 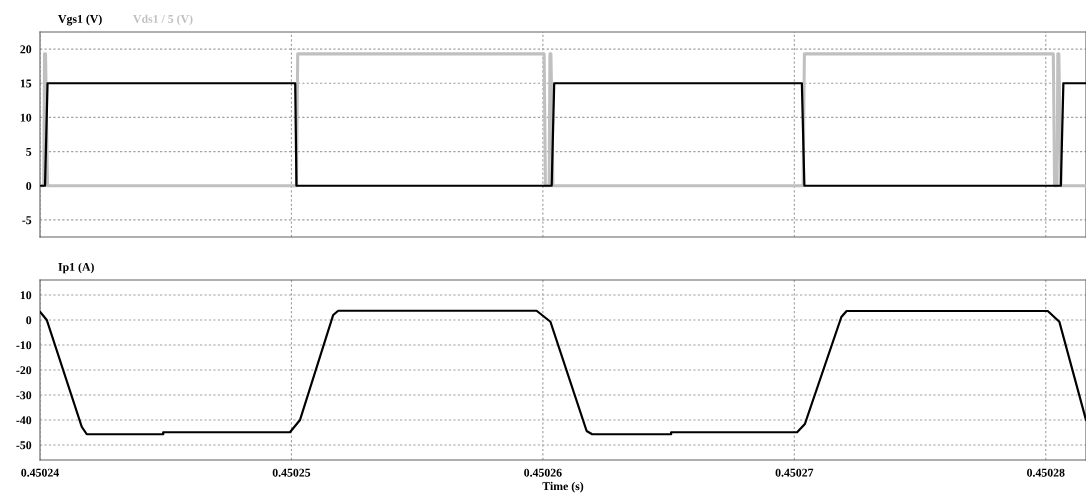 What do you see at coordinates (26, 49) in the screenshot?
I see `y-tick-label: 20` at bounding box center [26, 49].